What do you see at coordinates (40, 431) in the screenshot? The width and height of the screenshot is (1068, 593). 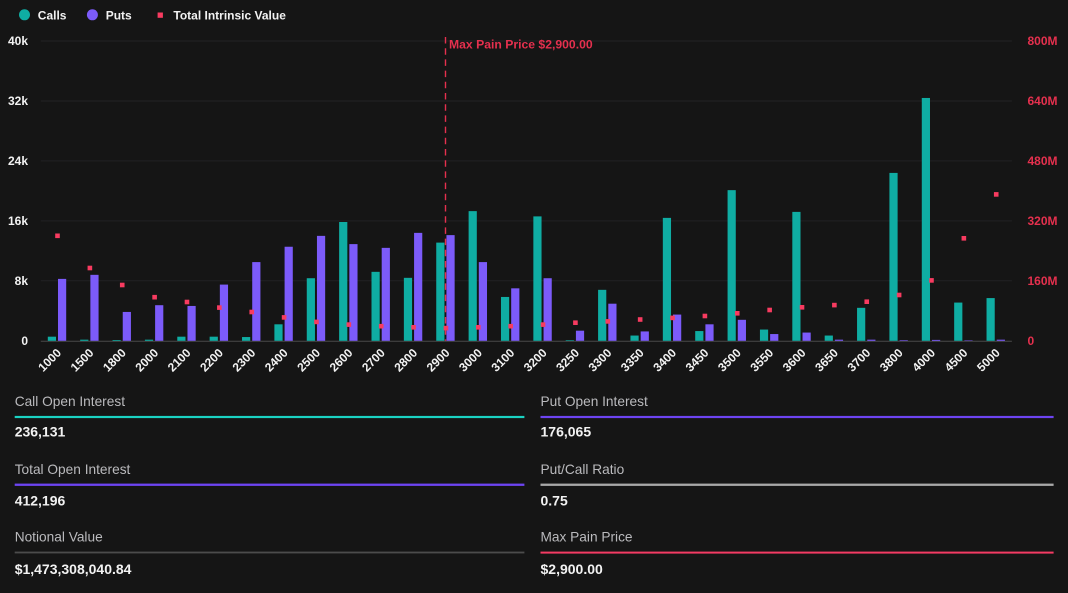 I see `svg-text: 236,131` at bounding box center [40, 431].